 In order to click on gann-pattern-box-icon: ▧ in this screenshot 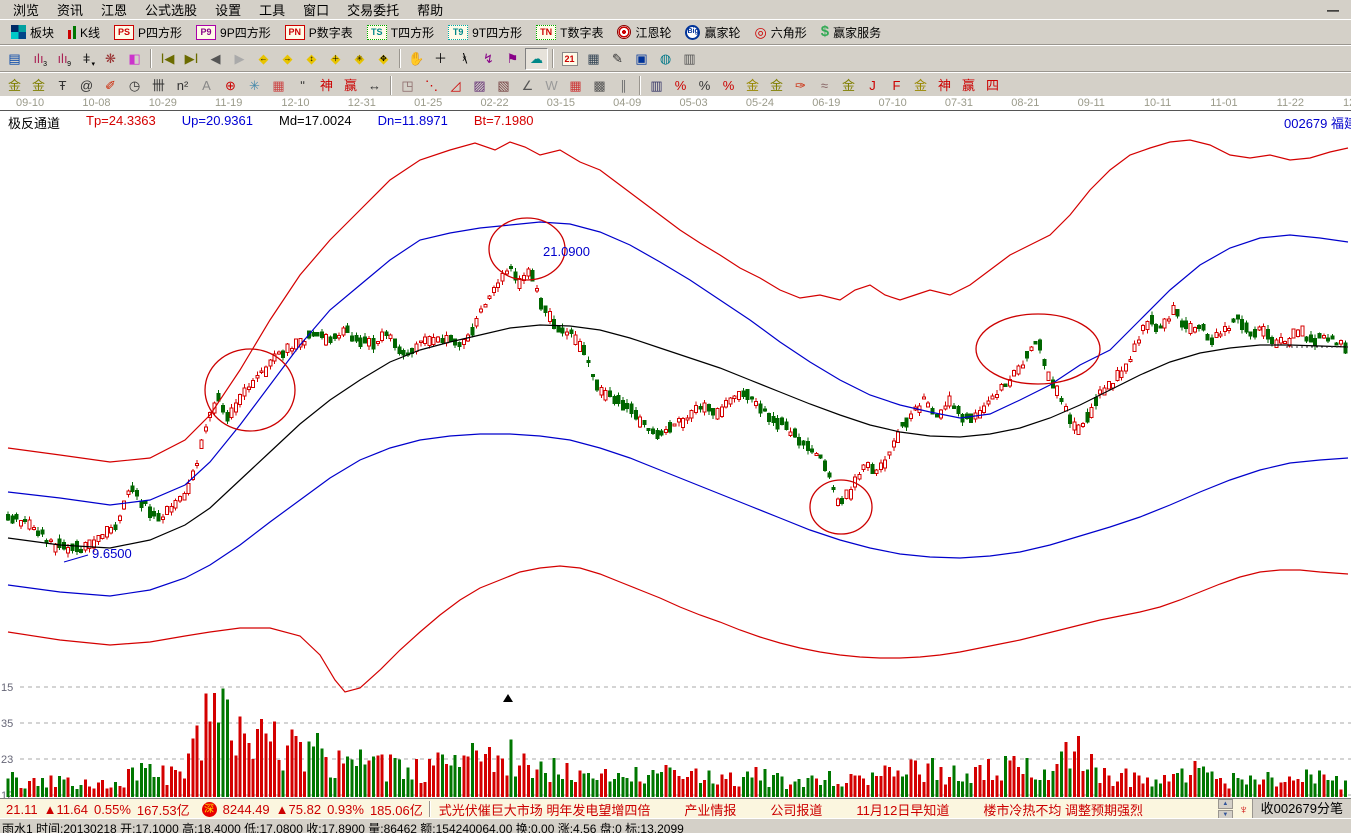, I will do `click(503, 85)`.